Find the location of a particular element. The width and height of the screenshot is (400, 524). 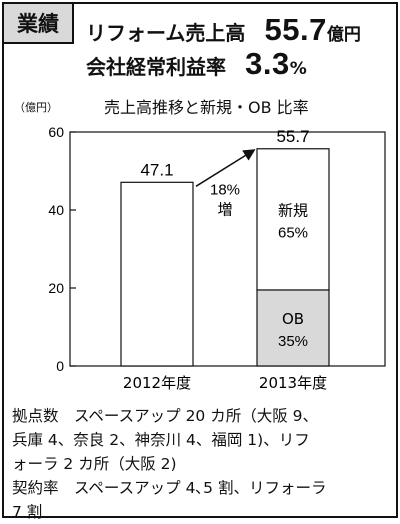

note-line: 契約率 スペースアップ 4､5 割、リフォーラ is located at coordinates (169, 488).